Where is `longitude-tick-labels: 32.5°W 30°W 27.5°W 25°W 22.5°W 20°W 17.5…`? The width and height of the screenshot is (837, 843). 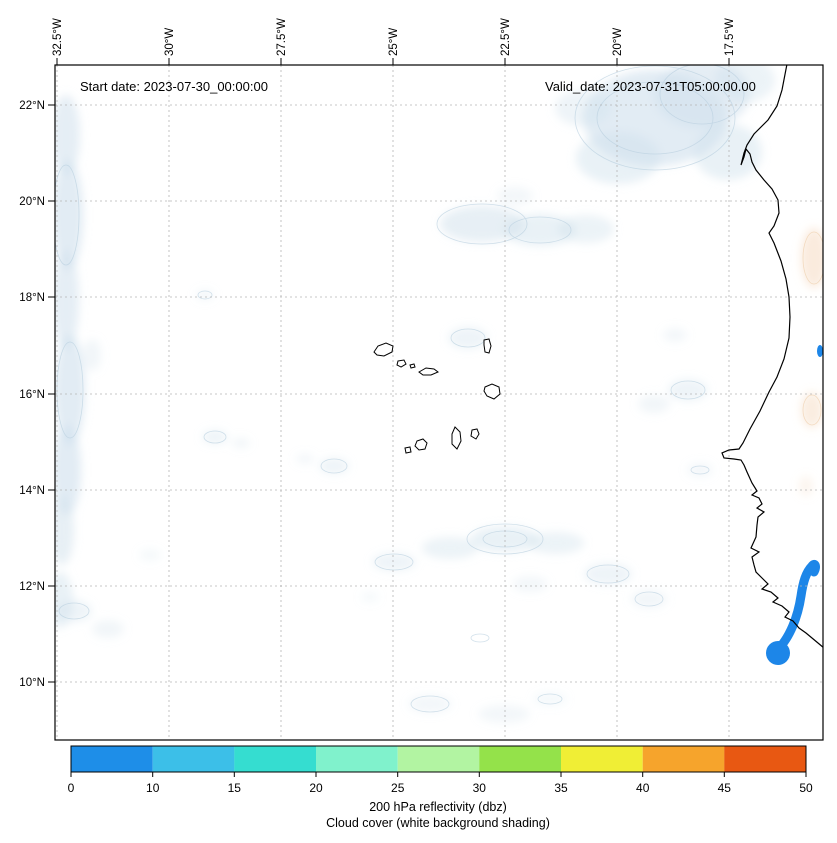
longitude-tick-labels: 32.5°W 30°W 27.5°W 25°W 22.5°W 20°W 17.5… is located at coordinates (394, 37).